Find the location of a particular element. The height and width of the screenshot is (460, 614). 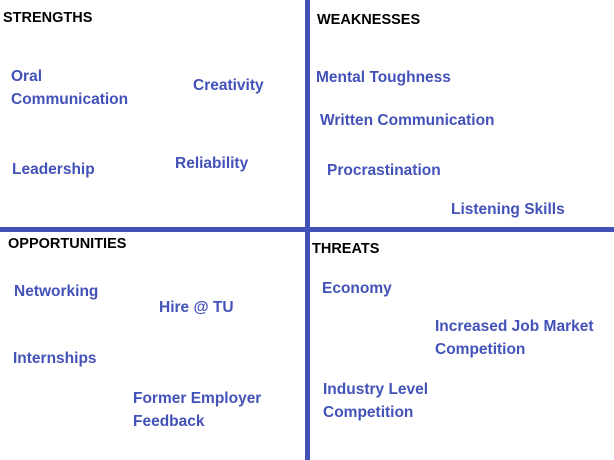

weakness-item: Procrastination is located at coordinates (384, 170).